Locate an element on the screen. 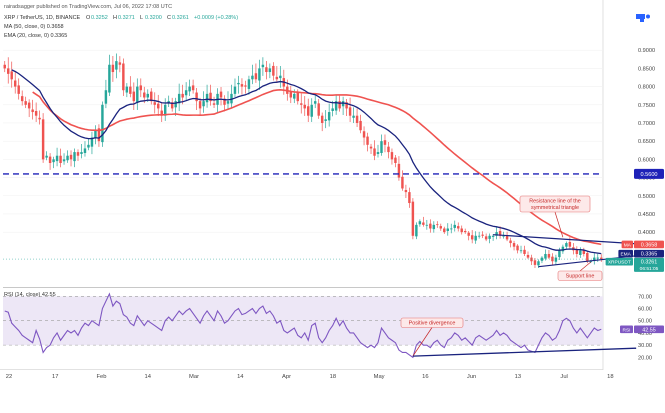 This screenshot has width=665, height=413. price-tick-label: 0.8500 is located at coordinates (646, 69).